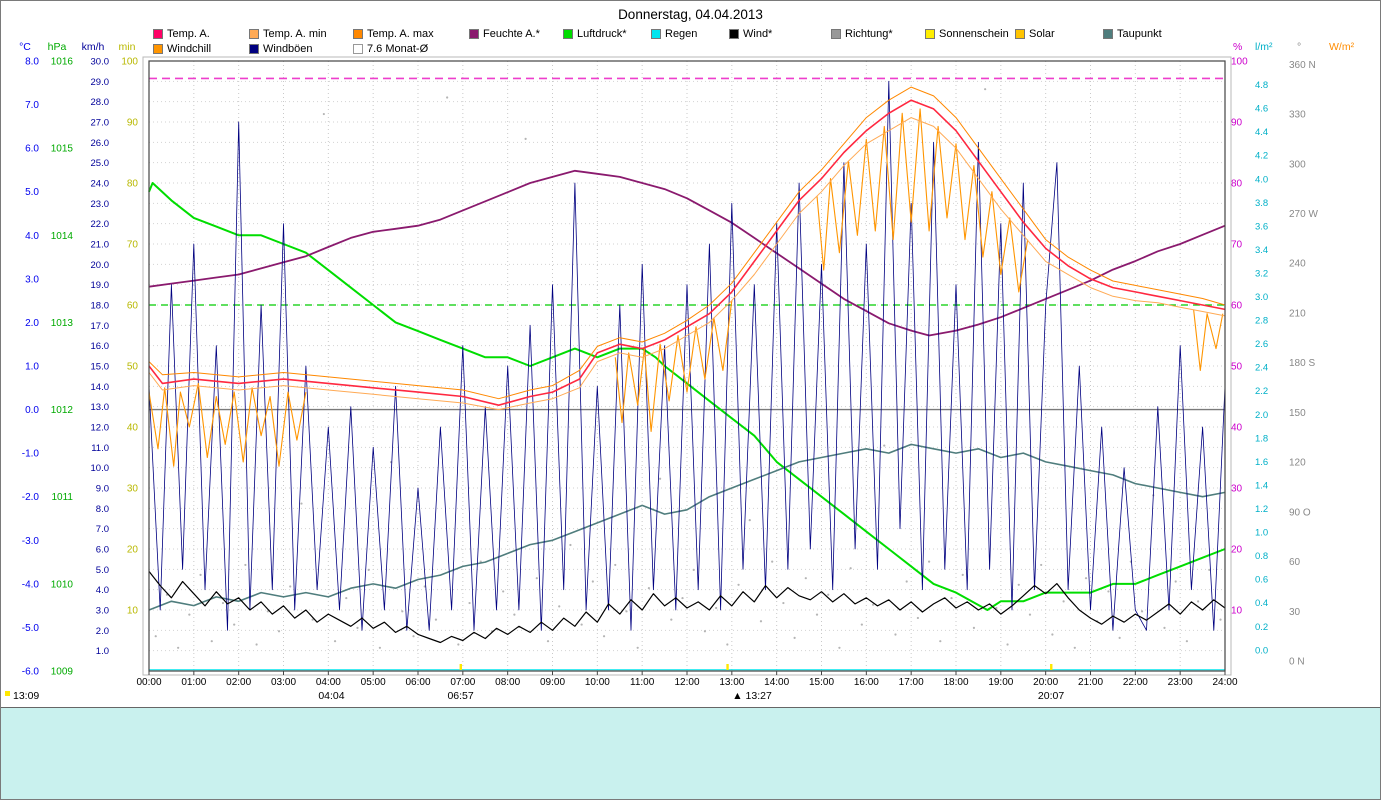 The image size is (1381, 800). I want to click on legend-item-solar: Solar, so click(1035, 34).